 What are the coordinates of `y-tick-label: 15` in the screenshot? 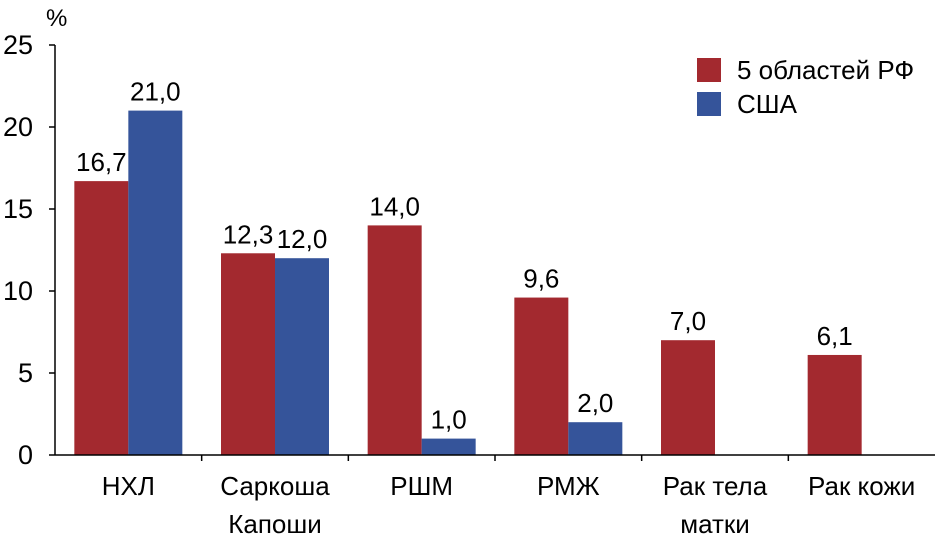 It's located at (18, 209).